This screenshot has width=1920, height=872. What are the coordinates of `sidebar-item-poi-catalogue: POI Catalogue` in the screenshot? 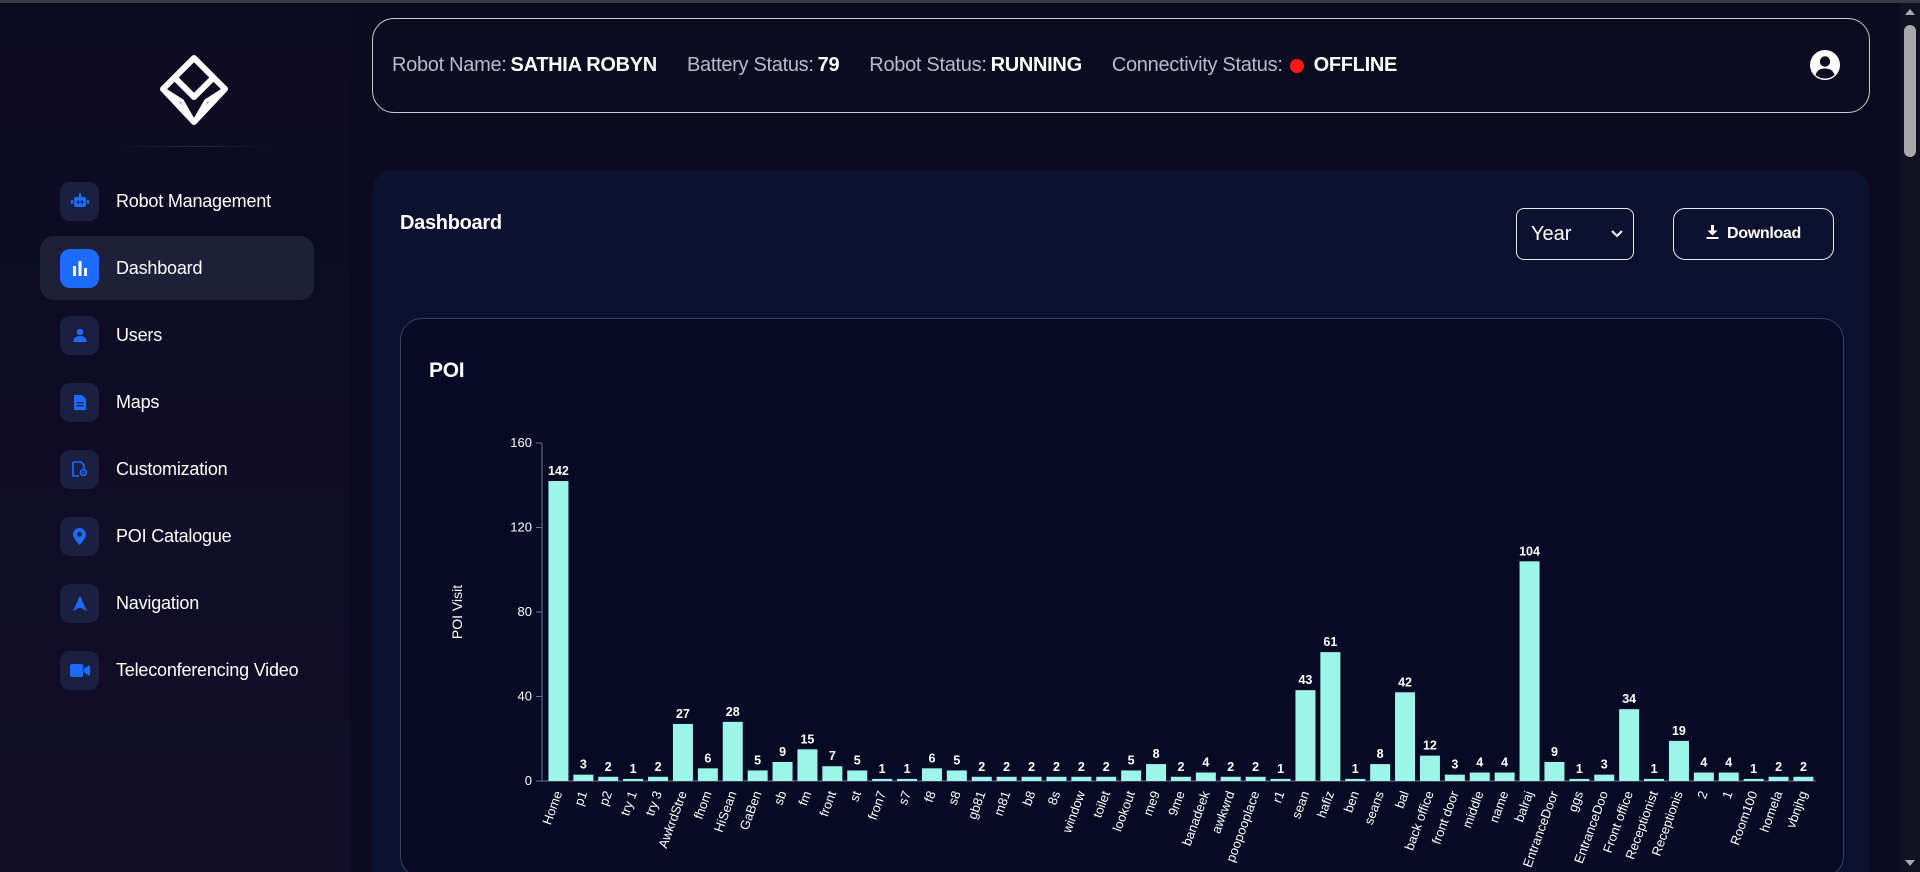 It's located at (177, 536).